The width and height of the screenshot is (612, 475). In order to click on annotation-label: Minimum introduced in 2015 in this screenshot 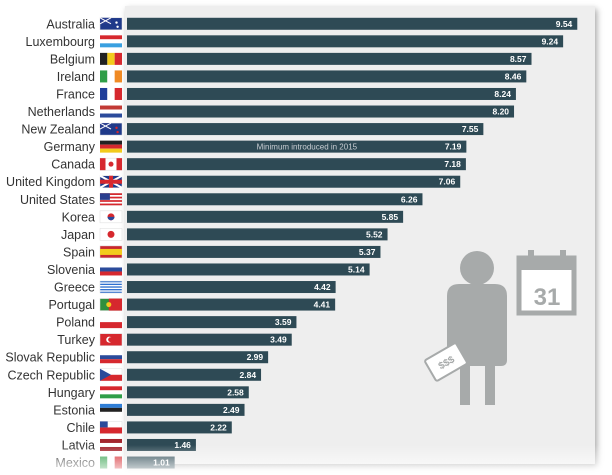, I will do `click(307, 147)`.